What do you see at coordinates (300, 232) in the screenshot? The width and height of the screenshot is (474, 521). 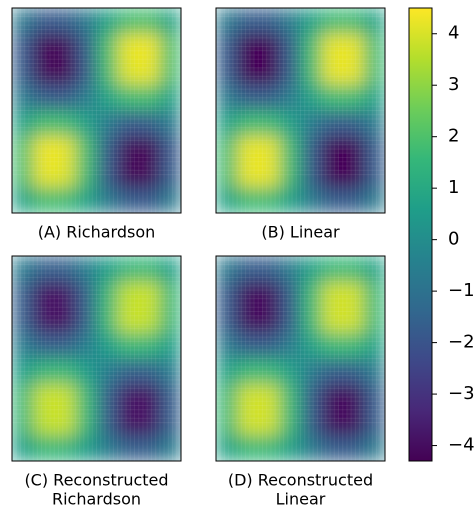 I see `panel-title: (B) Linear` at bounding box center [300, 232].